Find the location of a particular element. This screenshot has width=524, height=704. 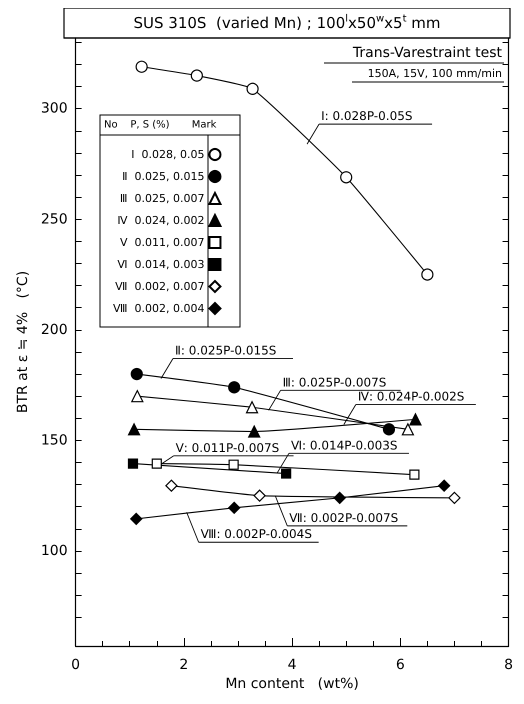

legend-label: Ⅳ 0.024, 0.002 is located at coordinates (160, 220).